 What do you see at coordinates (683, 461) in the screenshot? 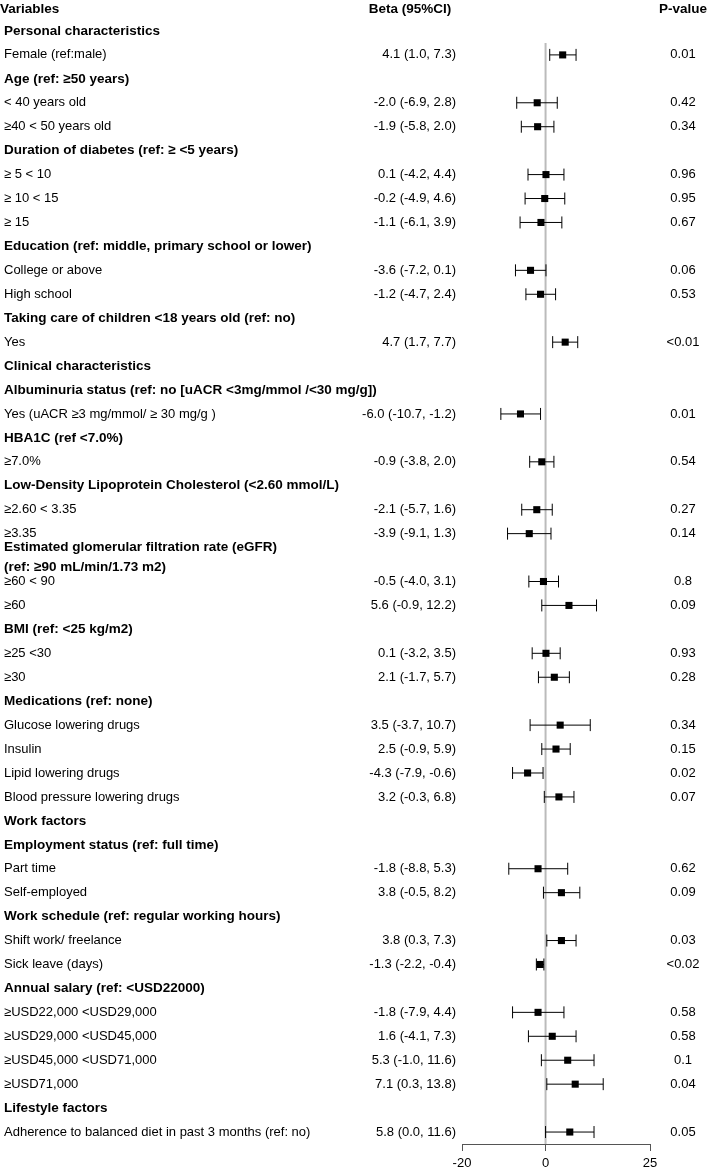
I see `text: 0.54` at bounding box center [683, 461].